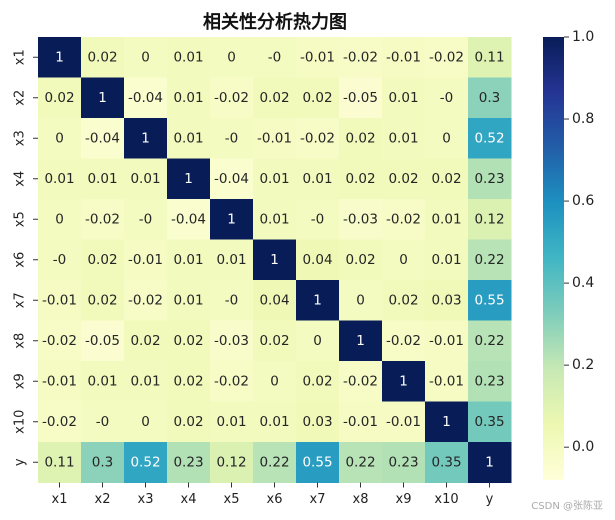 The height and width of the screenshot is (520, 615). I want to click on cell-value-label: 0.55, so click(317, 462).